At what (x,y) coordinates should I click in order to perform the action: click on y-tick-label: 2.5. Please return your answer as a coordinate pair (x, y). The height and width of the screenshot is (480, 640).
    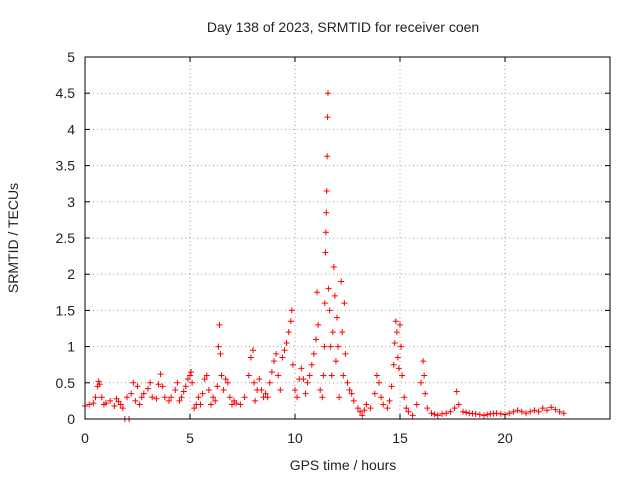
    Looking at the image, I should click on (66, 238).